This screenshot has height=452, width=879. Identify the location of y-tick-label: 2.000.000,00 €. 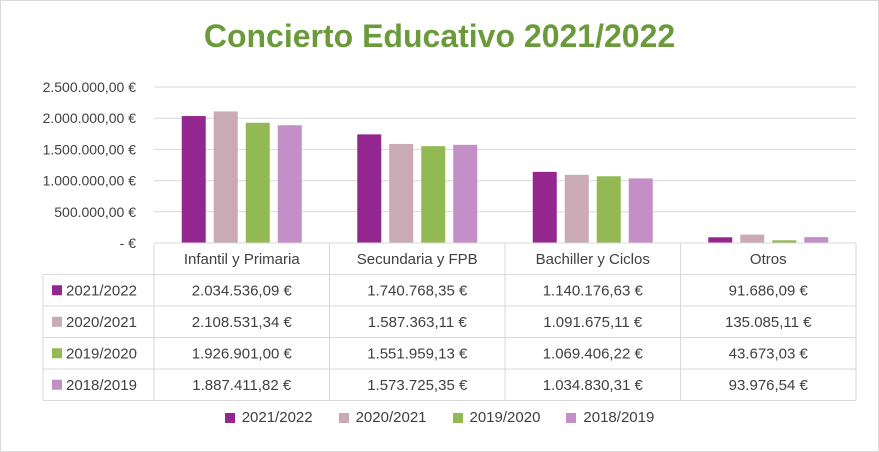
(90, 118).